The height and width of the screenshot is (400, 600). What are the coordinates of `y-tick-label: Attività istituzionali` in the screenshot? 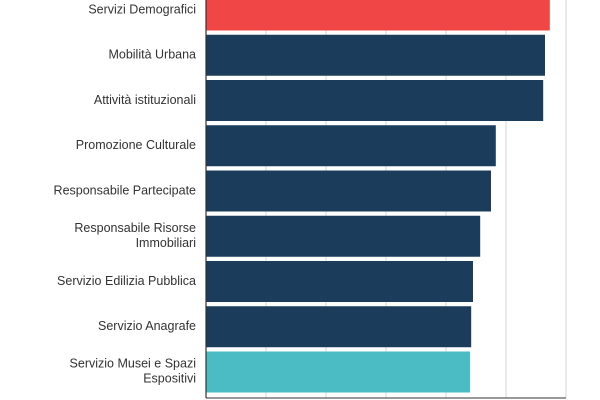 It's located at (145, 100).